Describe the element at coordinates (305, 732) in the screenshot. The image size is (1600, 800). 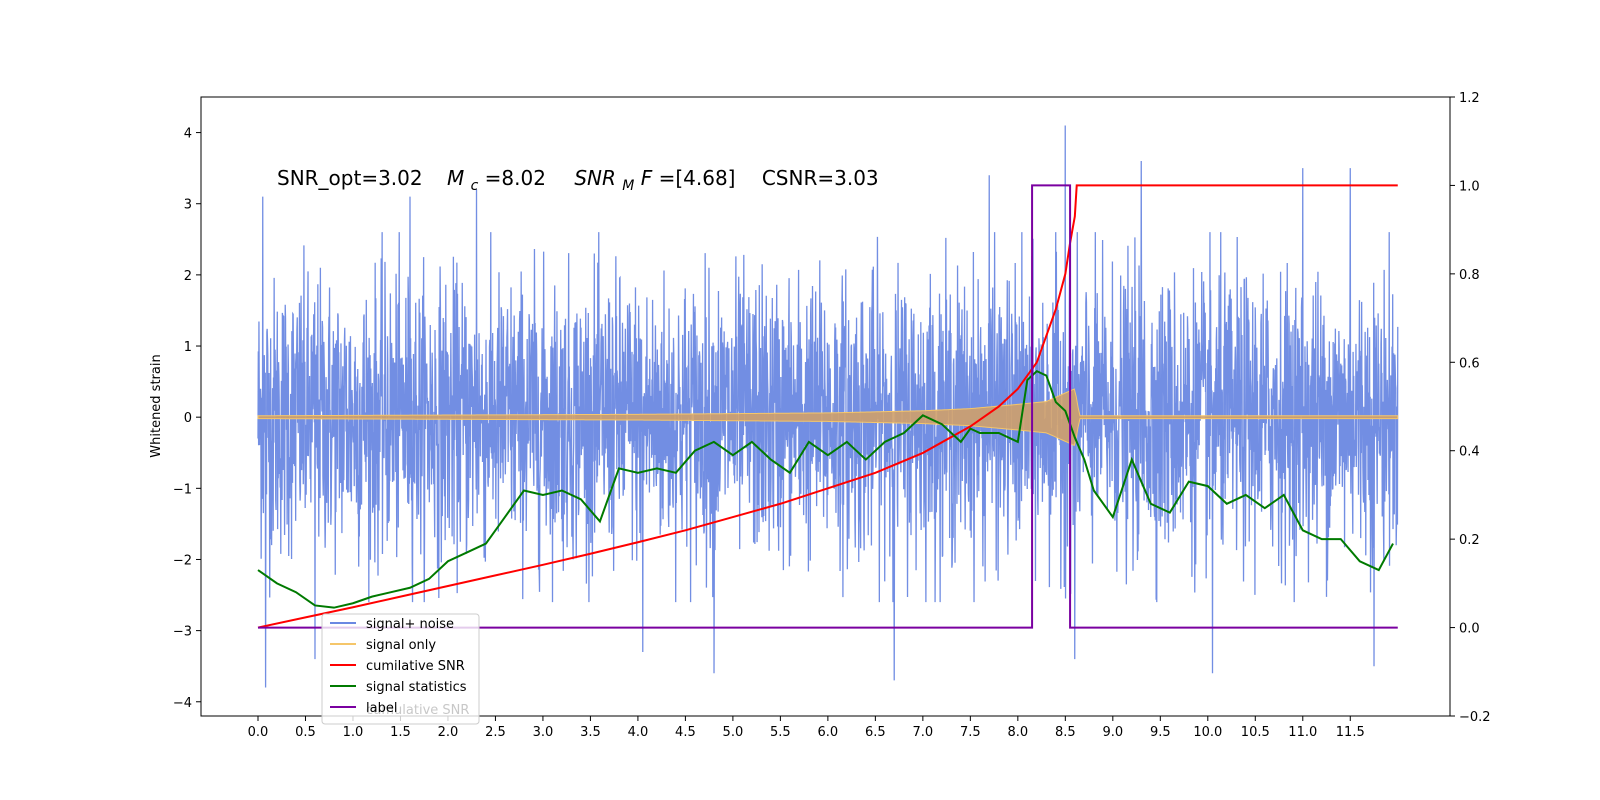
I see `x-tick-label: 0.5` at that location.